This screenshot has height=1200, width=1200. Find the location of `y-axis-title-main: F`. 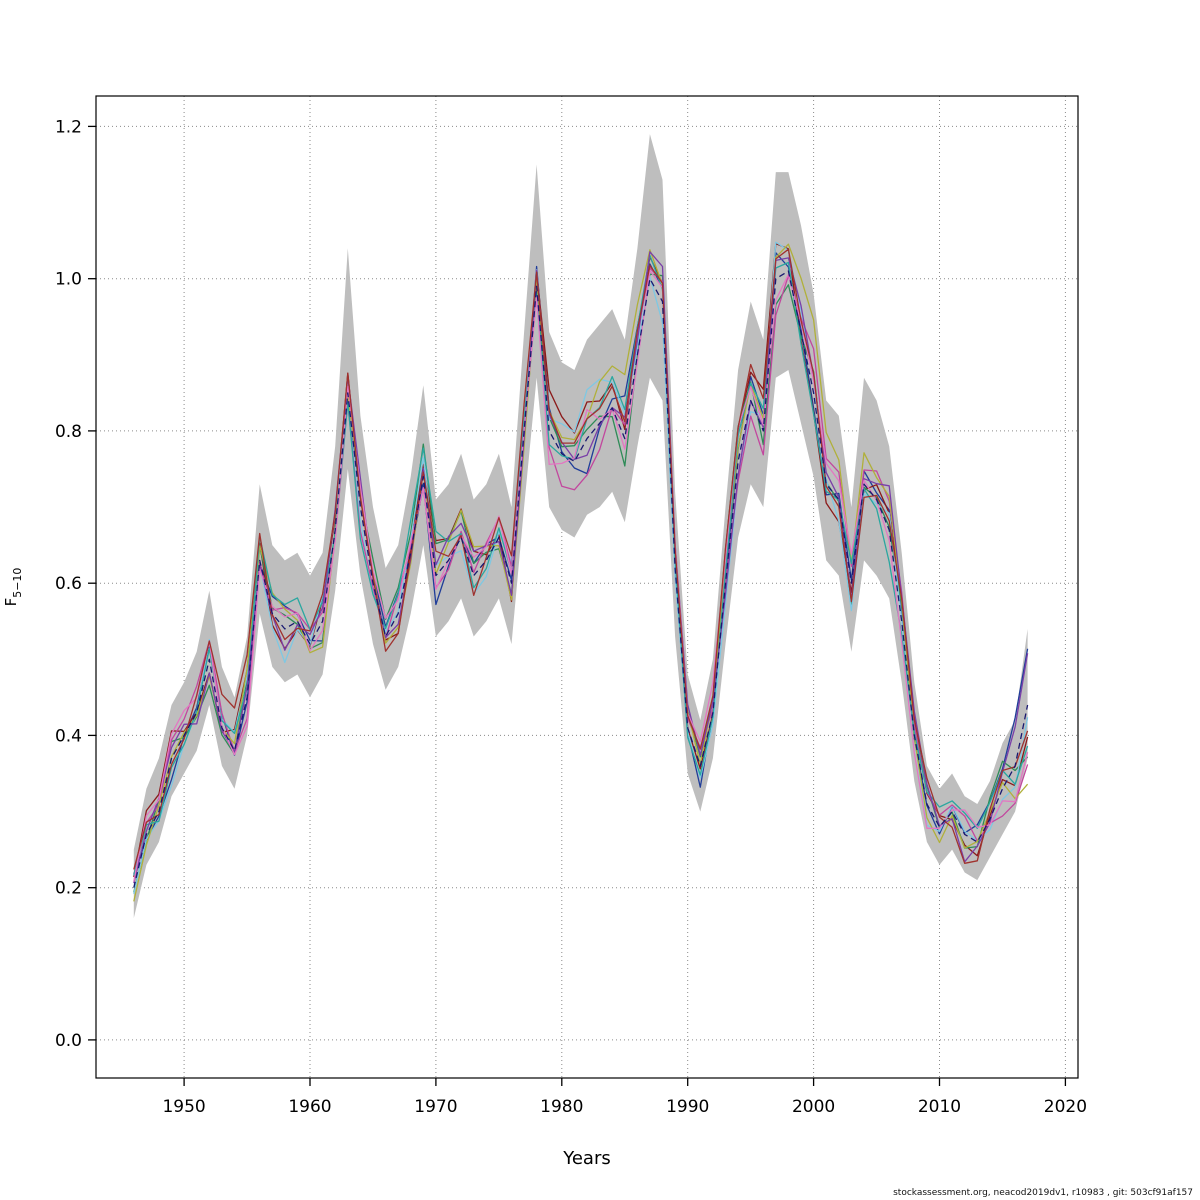

y-axis-title-main: F is located at coordinates (11, 602).